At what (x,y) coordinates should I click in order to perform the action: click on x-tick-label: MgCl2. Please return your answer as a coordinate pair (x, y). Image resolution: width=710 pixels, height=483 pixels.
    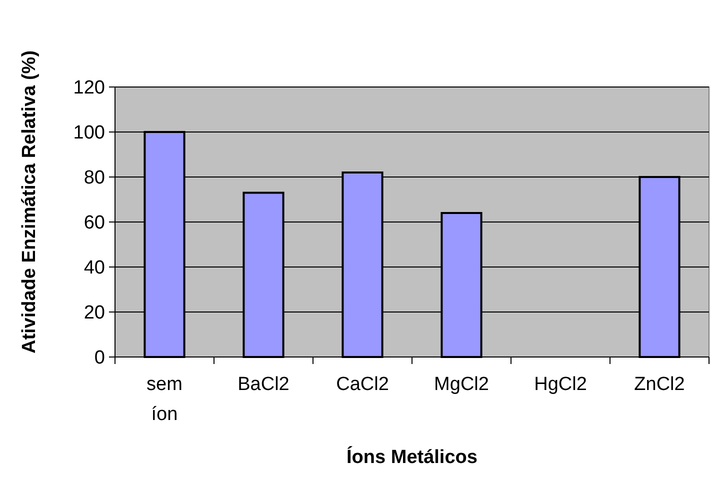
    Looking at the image, I should click on (461, 384).